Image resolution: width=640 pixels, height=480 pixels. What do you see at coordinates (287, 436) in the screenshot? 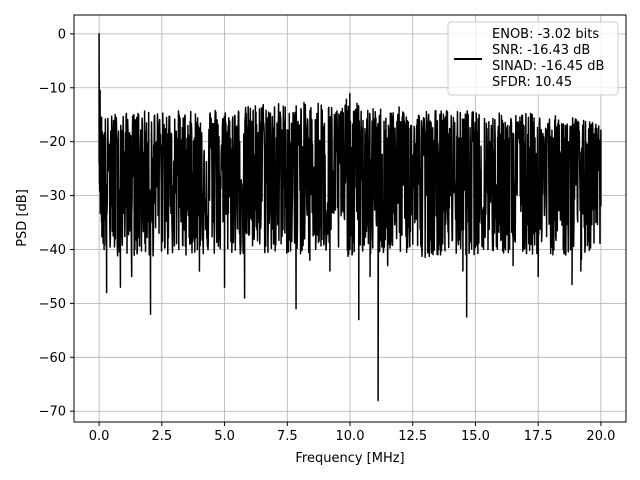
I see `x-tick-label: 7.5` at bounding box center [287, 436].